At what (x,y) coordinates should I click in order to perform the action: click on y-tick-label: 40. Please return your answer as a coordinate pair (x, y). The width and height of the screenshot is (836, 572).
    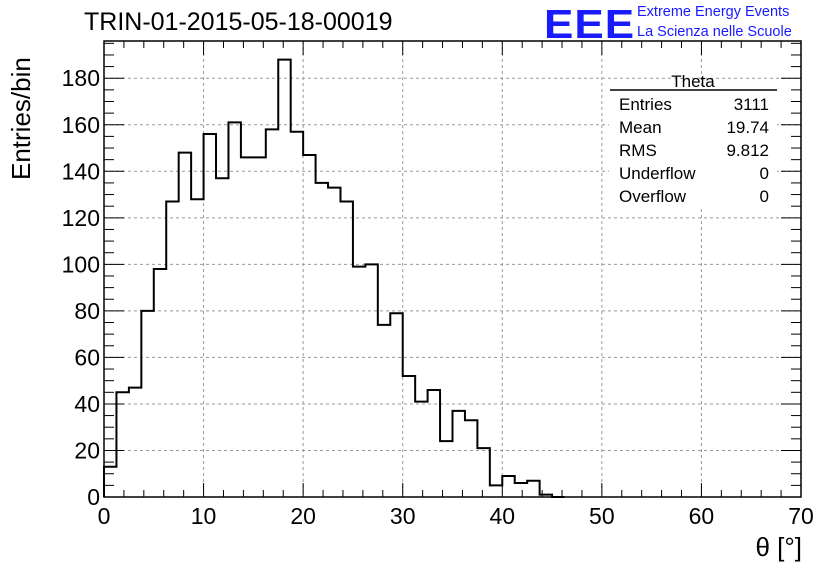
    Looking at the image, I should click on (87, 404).